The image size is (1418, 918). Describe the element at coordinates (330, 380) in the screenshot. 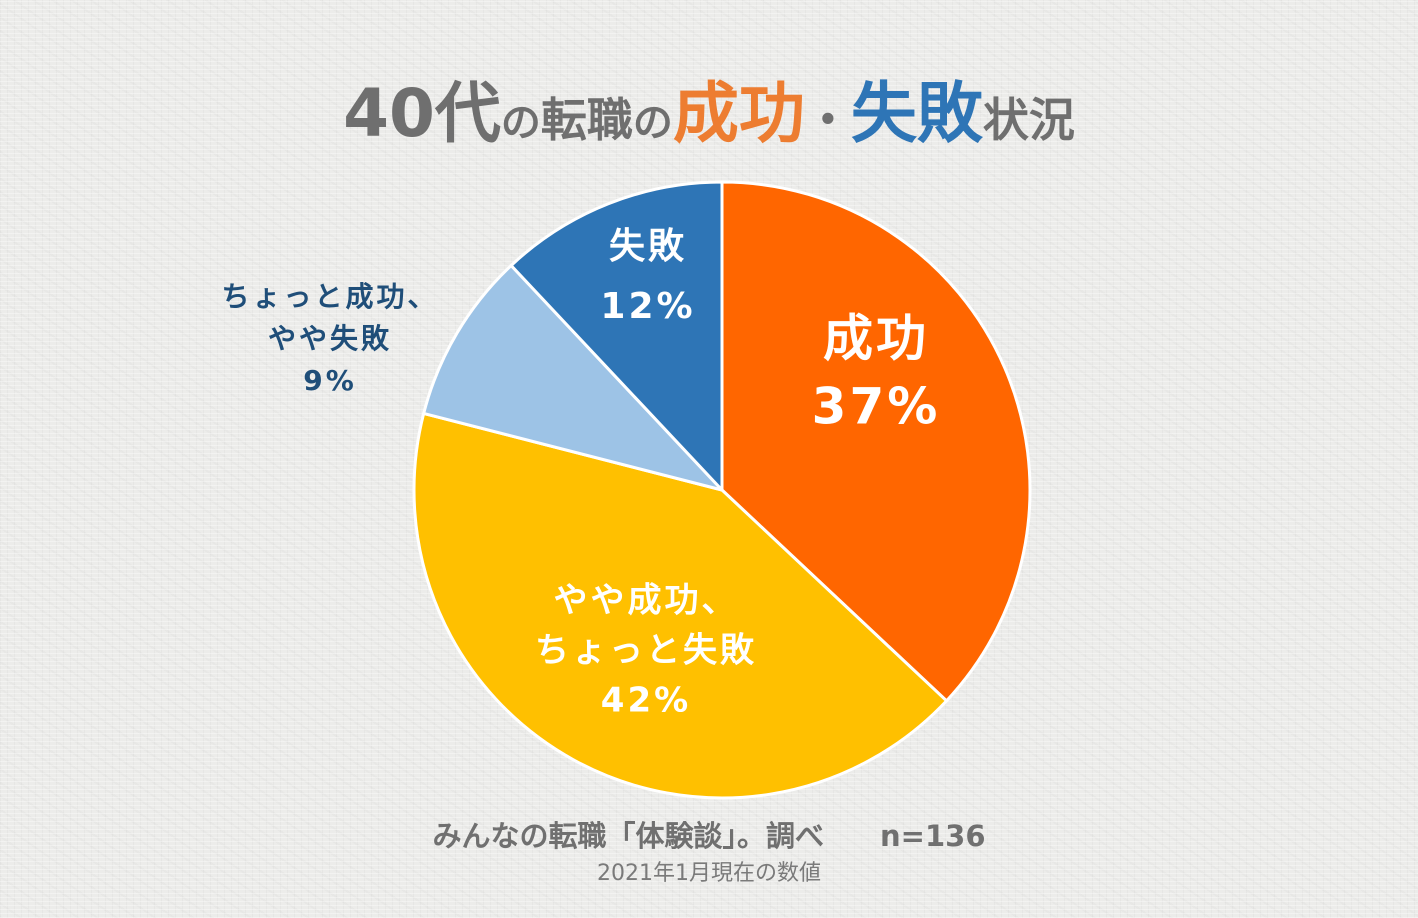

I see `slice-value-label: 9%` at that location.